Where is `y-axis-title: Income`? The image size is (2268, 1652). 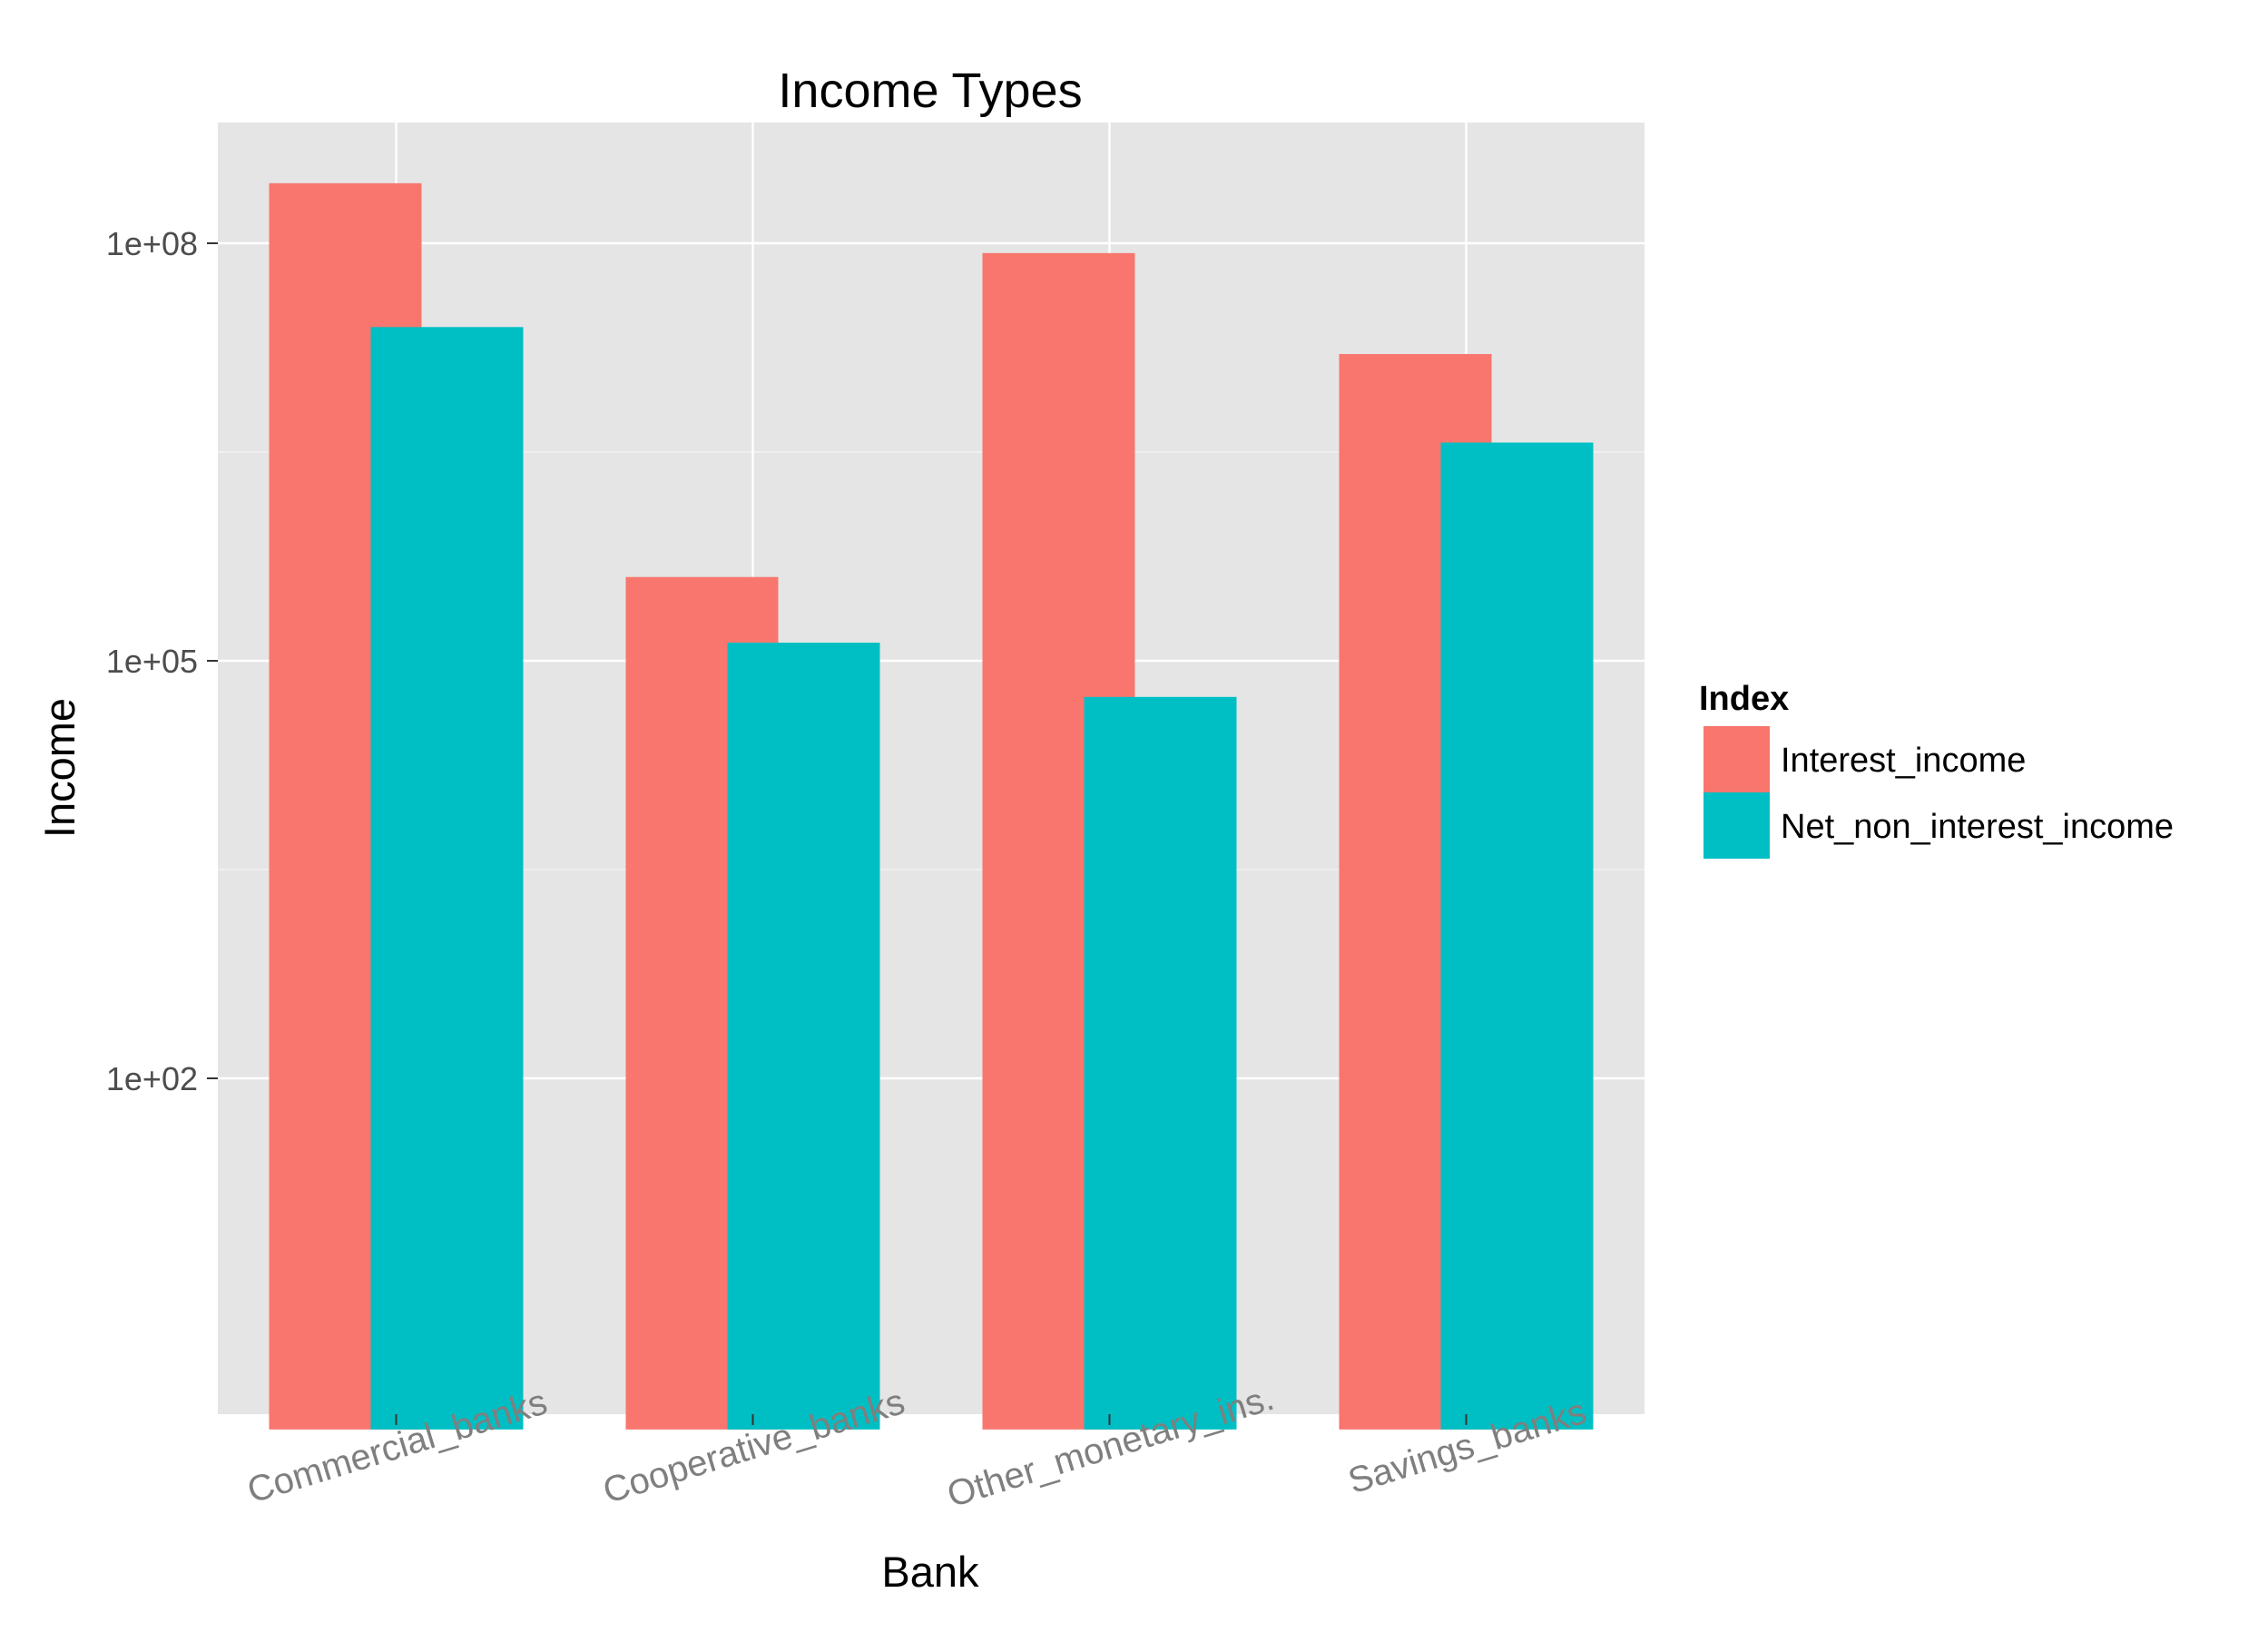 y-axis-title: Income is located at coordinates (59, 768).